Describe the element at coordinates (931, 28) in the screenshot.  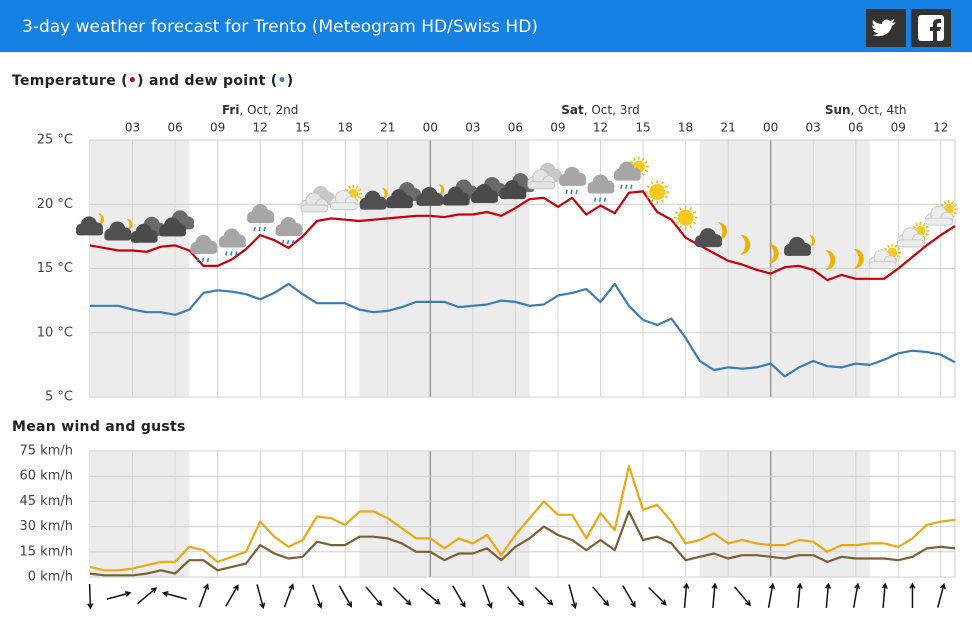
I see `facebook-button` at that location.